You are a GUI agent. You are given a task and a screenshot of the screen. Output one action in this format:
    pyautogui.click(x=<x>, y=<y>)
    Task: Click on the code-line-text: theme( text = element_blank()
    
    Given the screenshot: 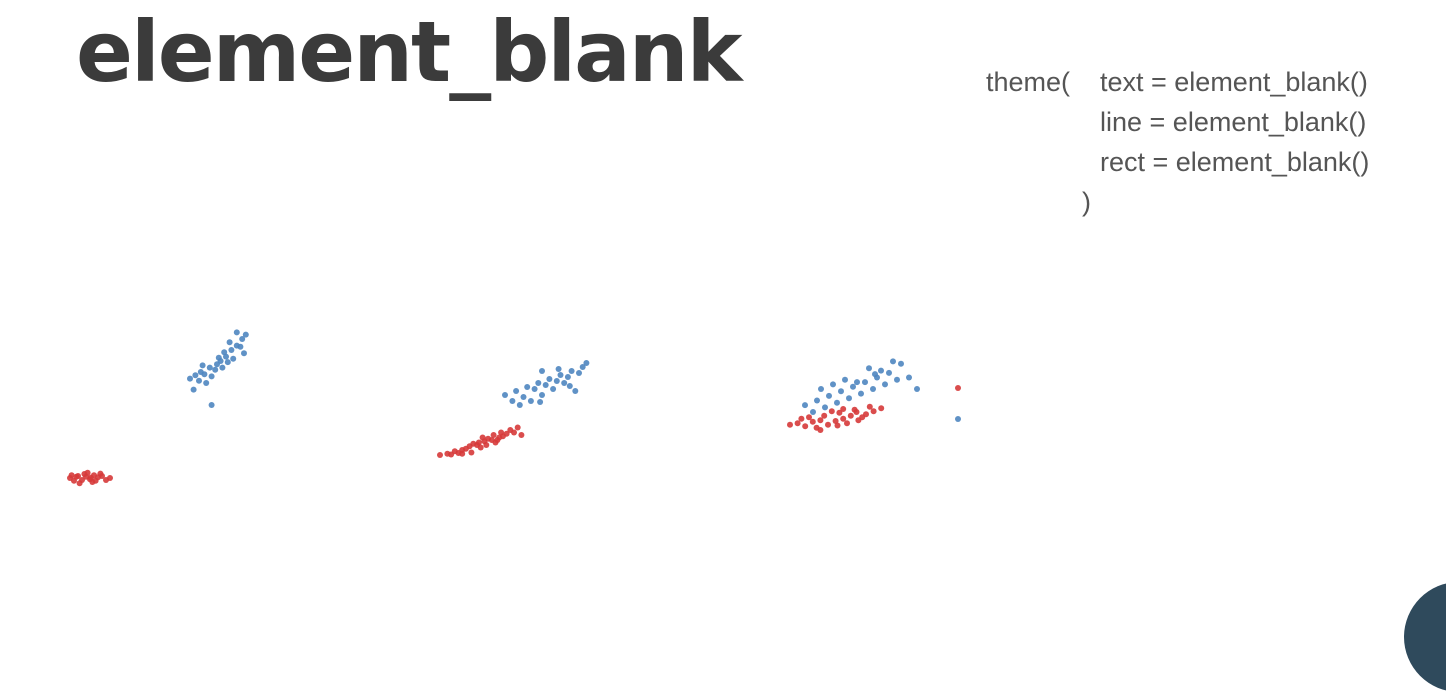 What is the action you would take?
    pyautogui.click(x=1177, y=82)
    